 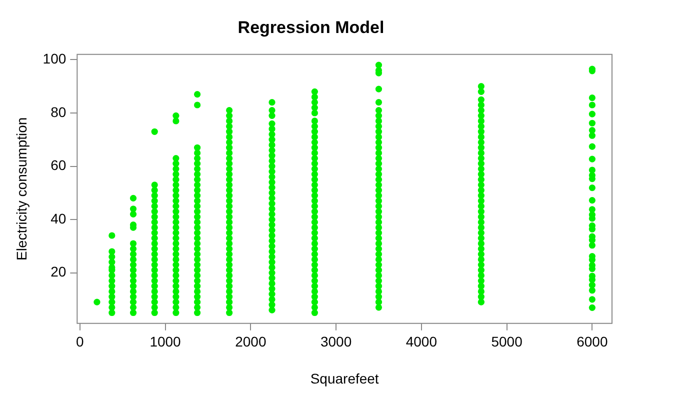 I want to click on x-tick-label: 5000, so click(x=507, y=342).